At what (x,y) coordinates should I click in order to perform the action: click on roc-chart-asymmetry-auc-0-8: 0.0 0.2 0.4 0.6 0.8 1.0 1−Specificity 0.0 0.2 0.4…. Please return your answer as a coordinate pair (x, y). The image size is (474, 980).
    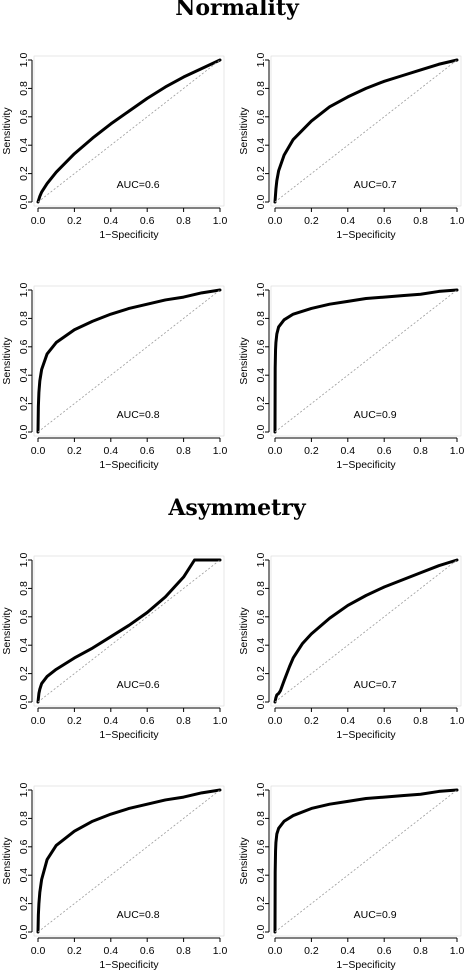
    Looking at the image, I should click on (114, 877).